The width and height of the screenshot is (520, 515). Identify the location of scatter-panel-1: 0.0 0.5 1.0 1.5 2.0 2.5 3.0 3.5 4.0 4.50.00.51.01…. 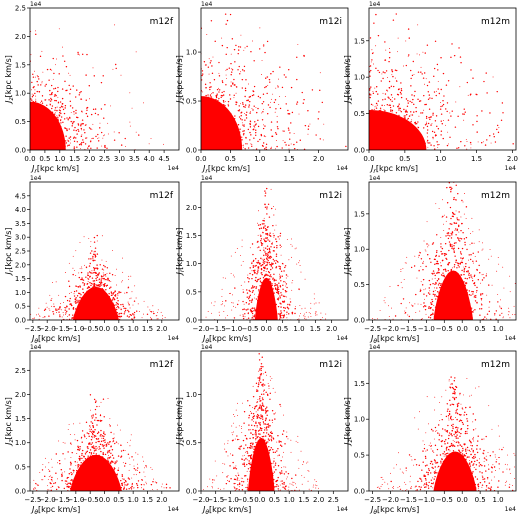
(92, 88).